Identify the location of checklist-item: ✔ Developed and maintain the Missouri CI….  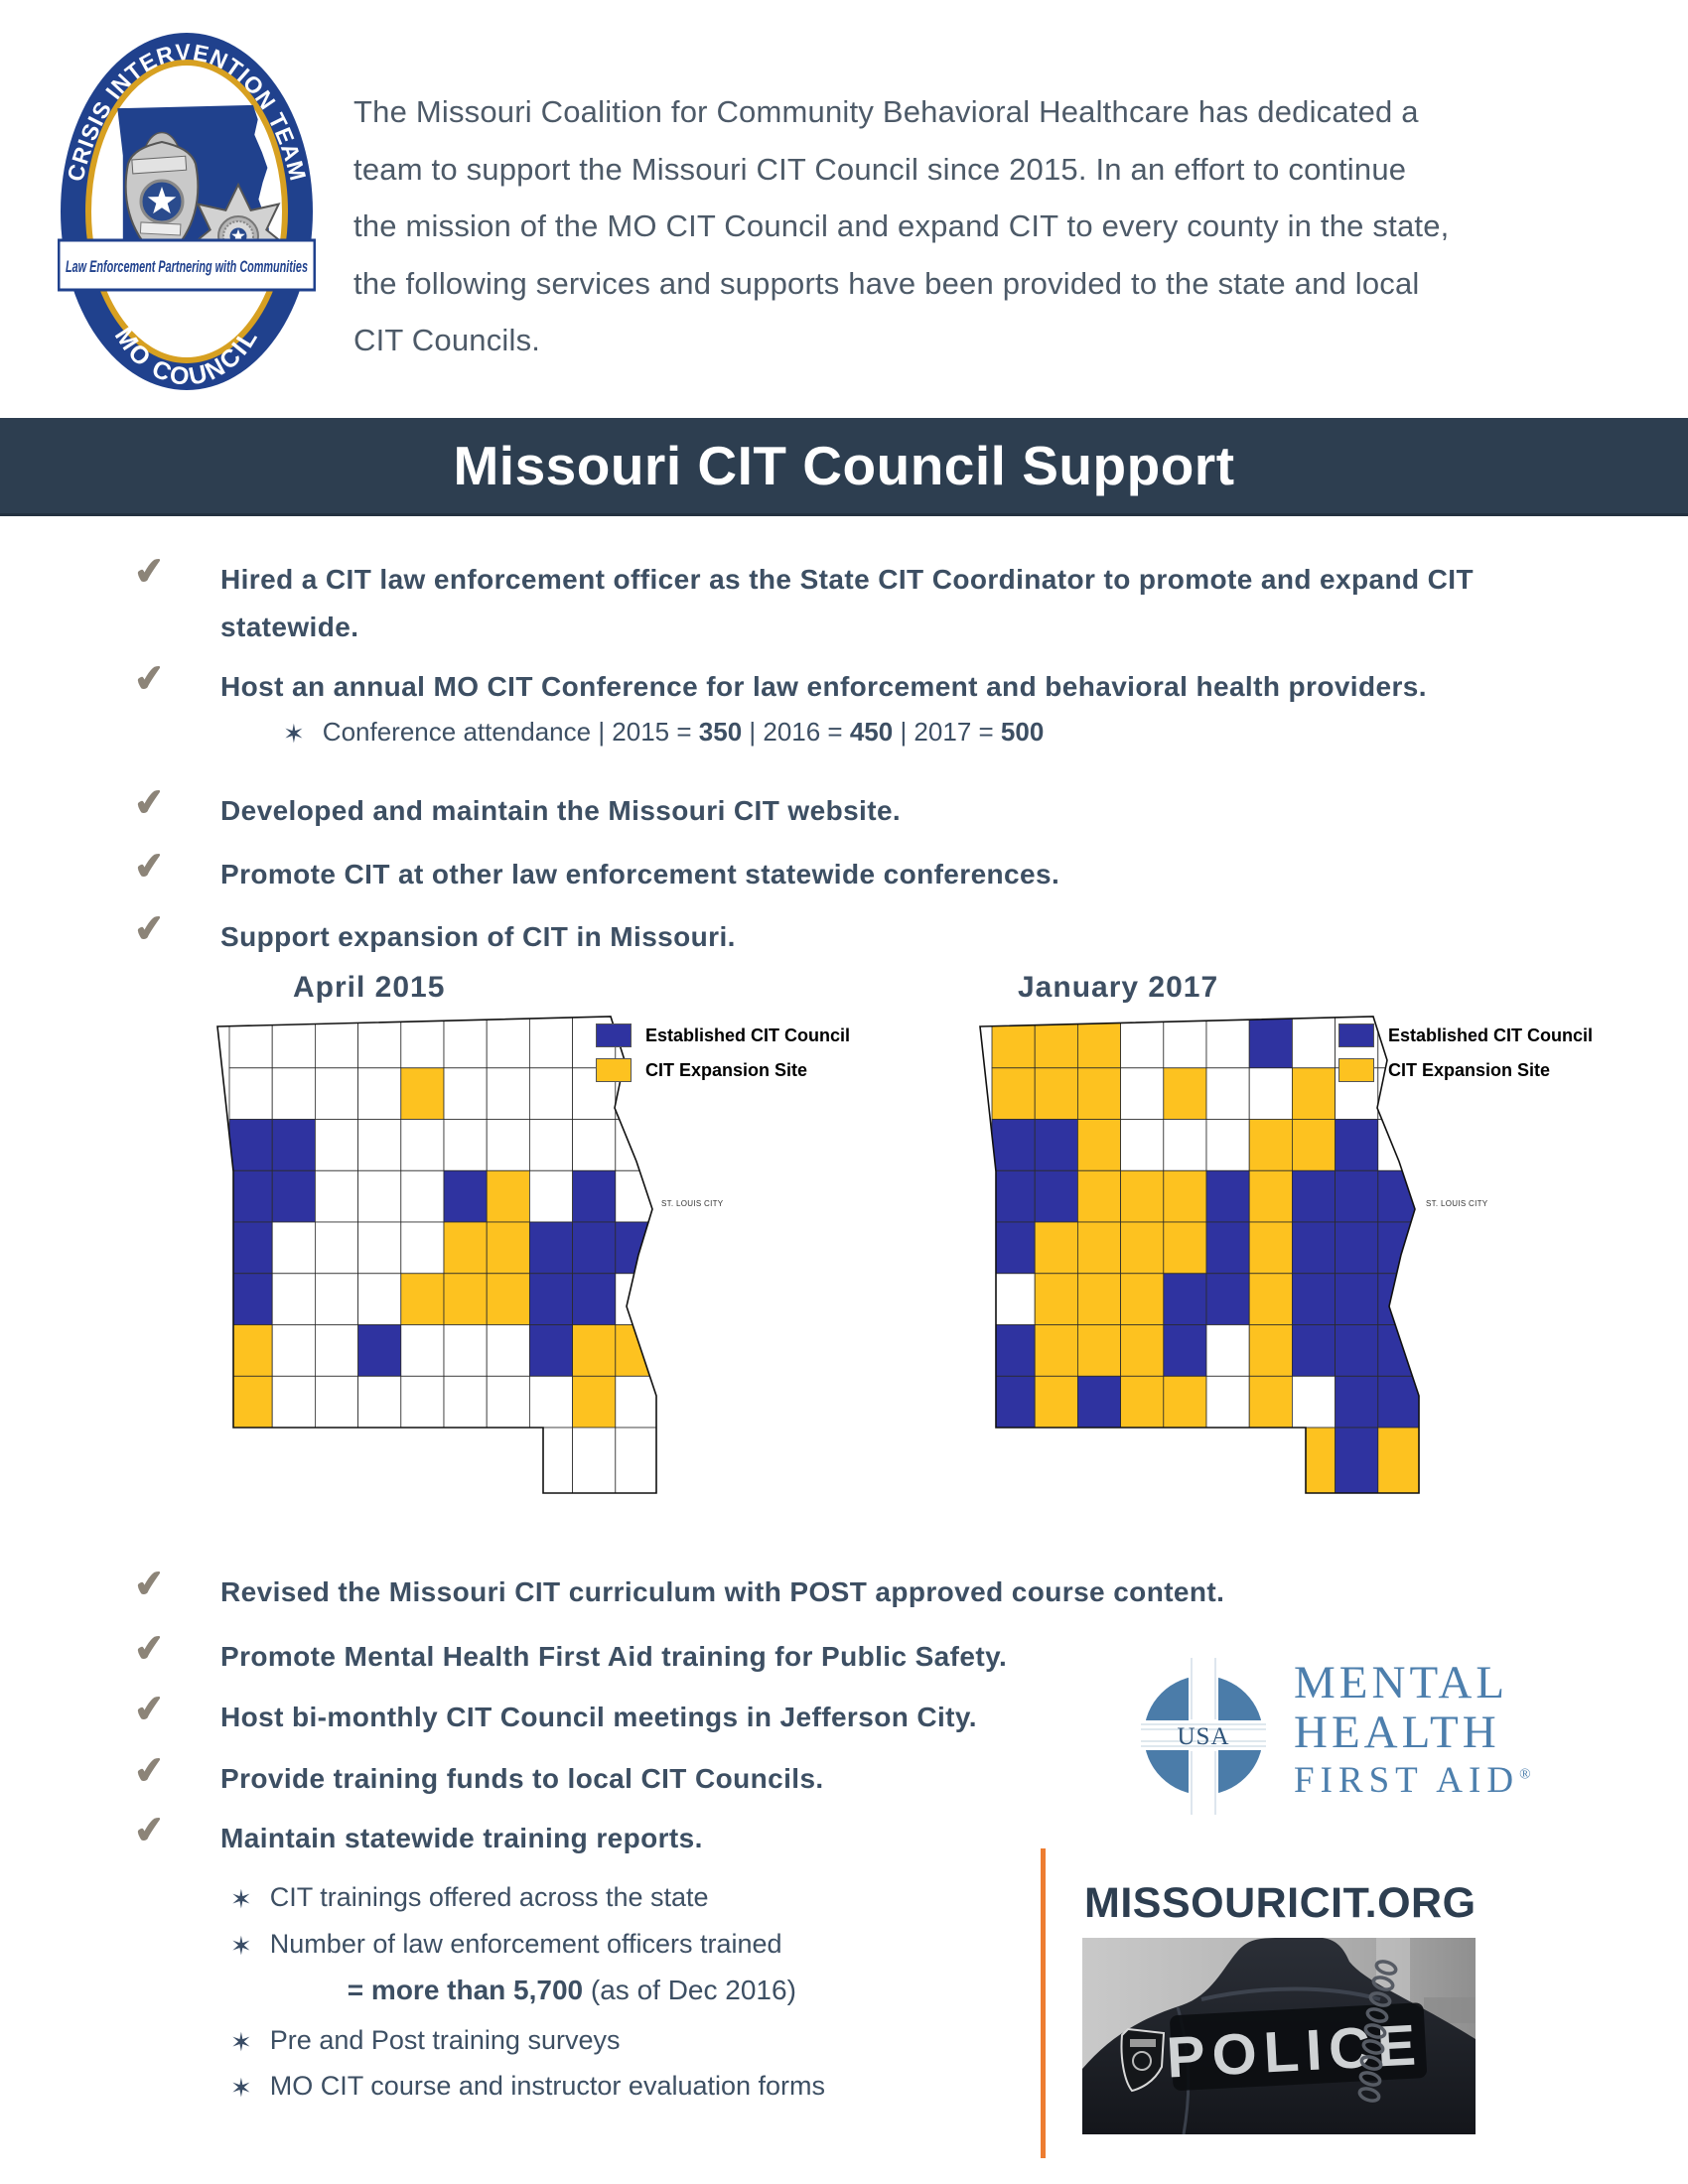
(828, 807).